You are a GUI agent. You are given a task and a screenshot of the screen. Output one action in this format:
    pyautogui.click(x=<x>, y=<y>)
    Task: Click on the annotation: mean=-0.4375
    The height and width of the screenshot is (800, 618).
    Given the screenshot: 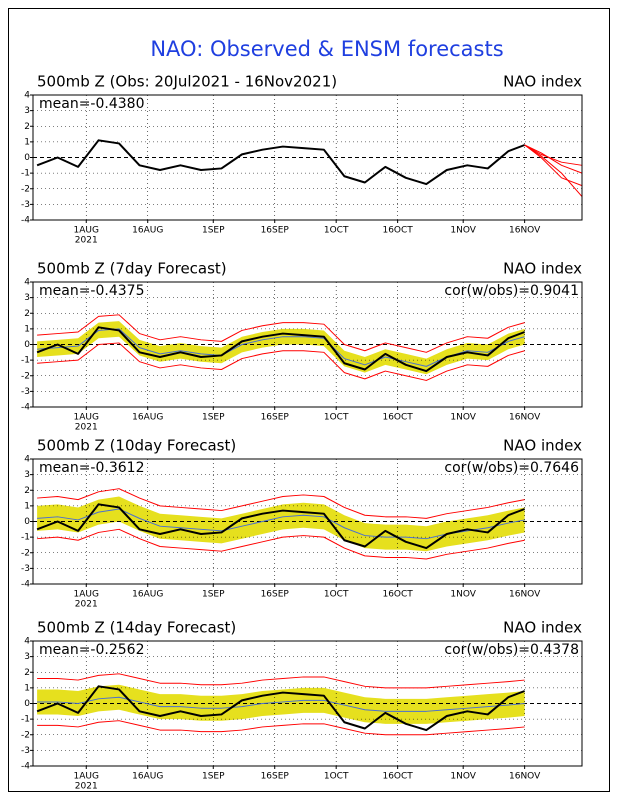 What is the action you would take?
    pyautogui.click(x=91, y=291)
    